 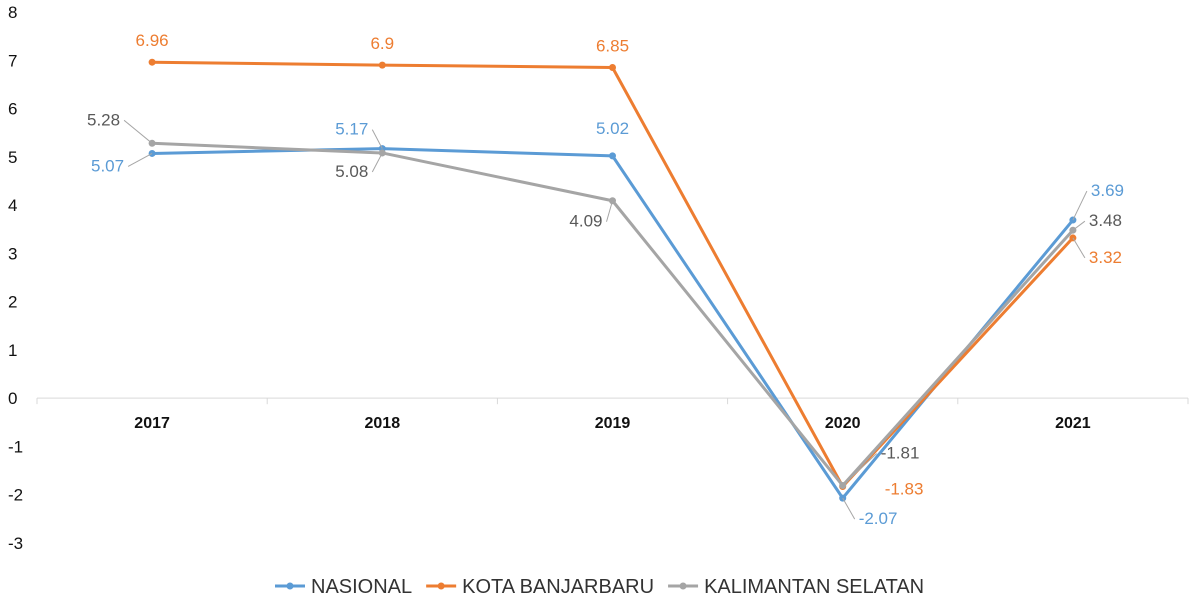 I want to click on x-tick-label: 2020, so click(x=843, y=423).